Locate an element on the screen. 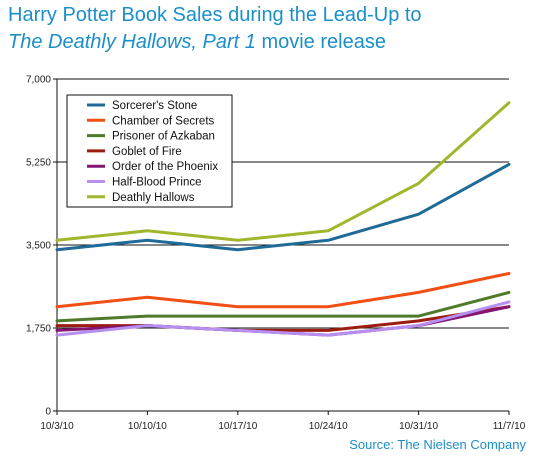 The width and height of the screenshot is (536, 461). source-note: Source: The Nielsen Company is located at coordinates (437, 444).